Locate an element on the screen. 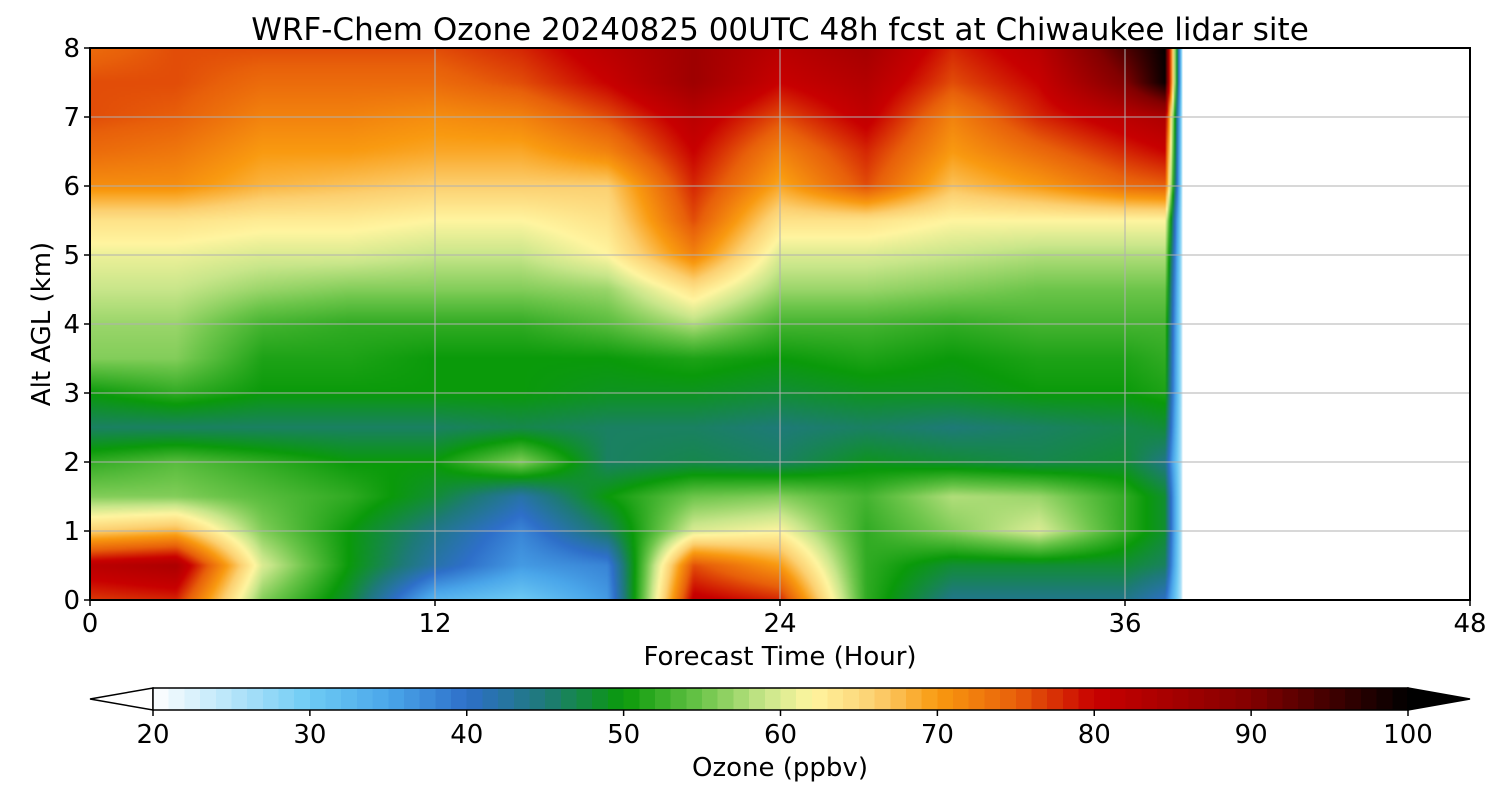 The width and height of the screenshot is (1500, 800). y-tick-label: 3 is located at coordinates (71, 394).